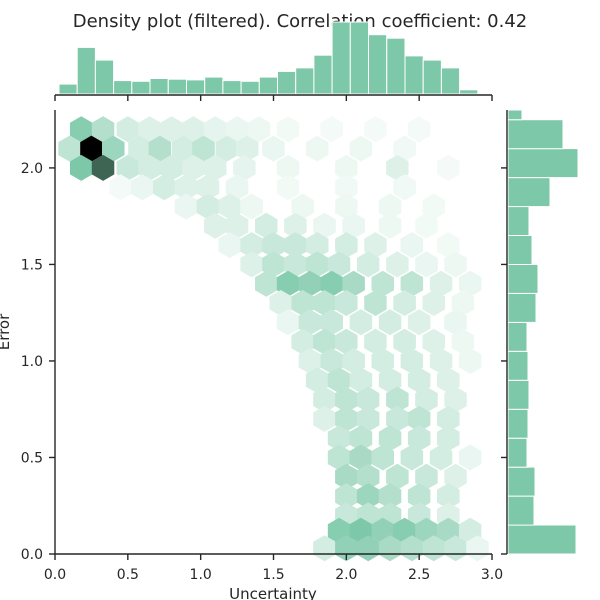  Describe the element at coordinates (32, 362) in the screenshot. I see `y-tick-label: 1.0` at that location.